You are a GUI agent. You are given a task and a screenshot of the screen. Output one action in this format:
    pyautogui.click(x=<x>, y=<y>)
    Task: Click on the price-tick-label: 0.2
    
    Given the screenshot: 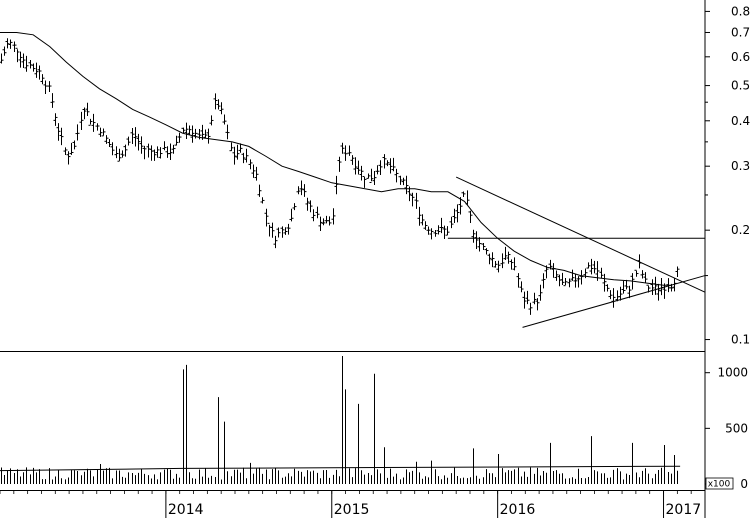 What is the action you would take?
    pyautogui.click(x=740, y=230)
    